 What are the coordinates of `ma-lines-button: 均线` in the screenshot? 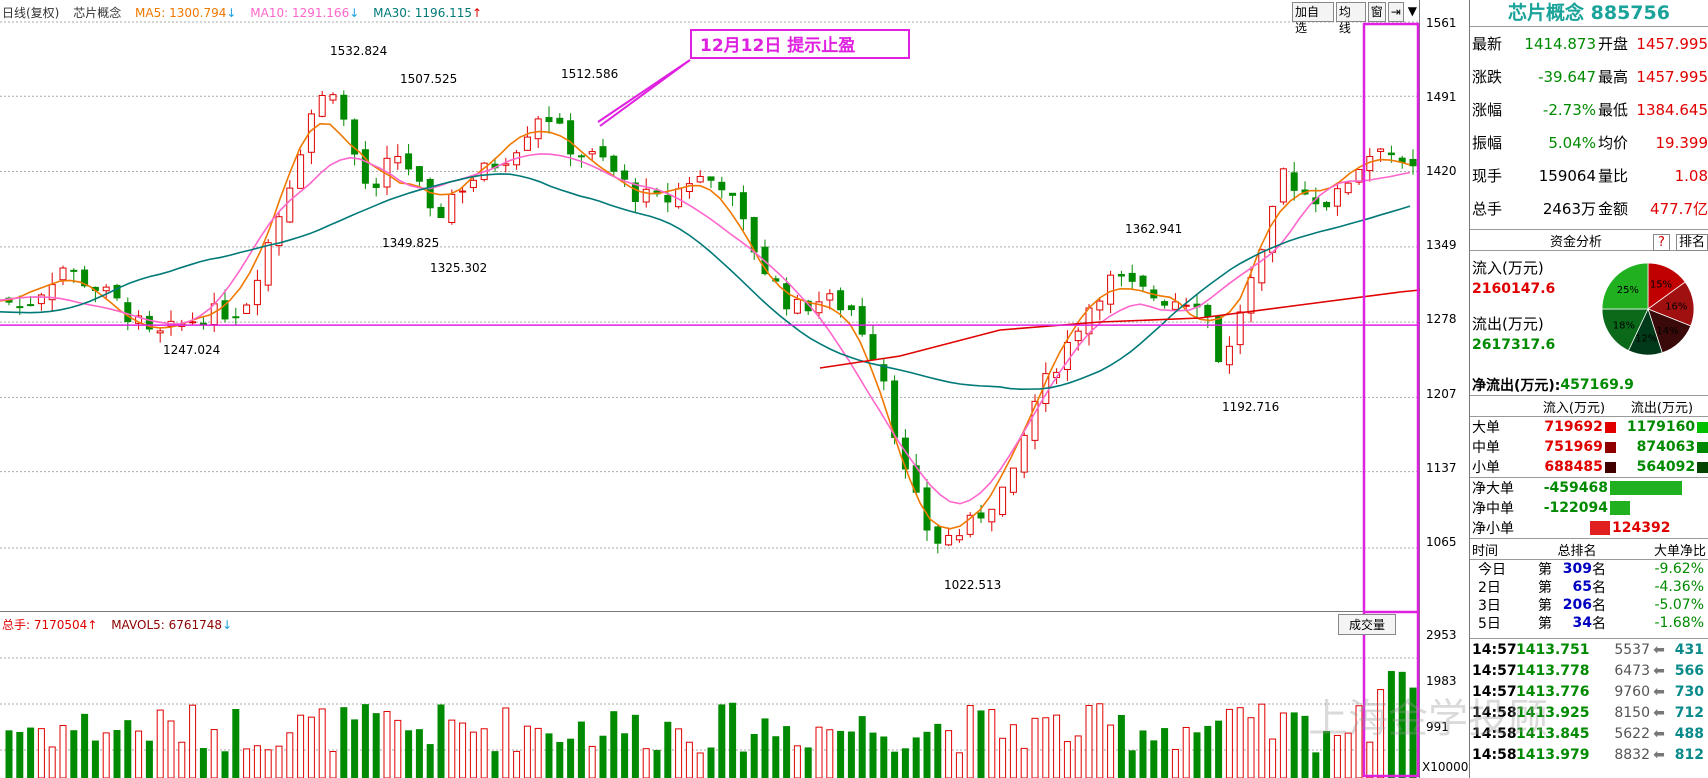 It's located at (1350, 18).